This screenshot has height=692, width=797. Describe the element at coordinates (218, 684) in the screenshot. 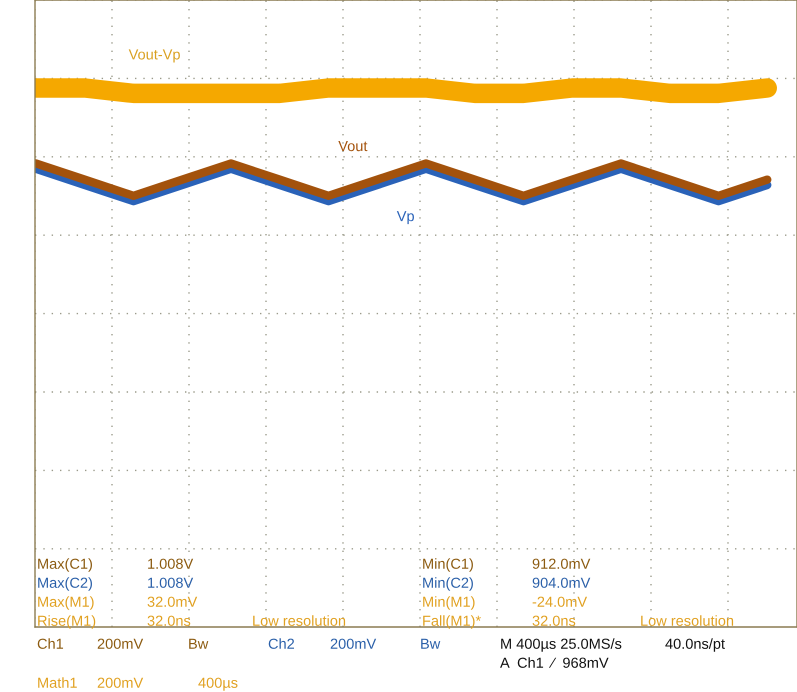

I see `text: 400µs` at that location.